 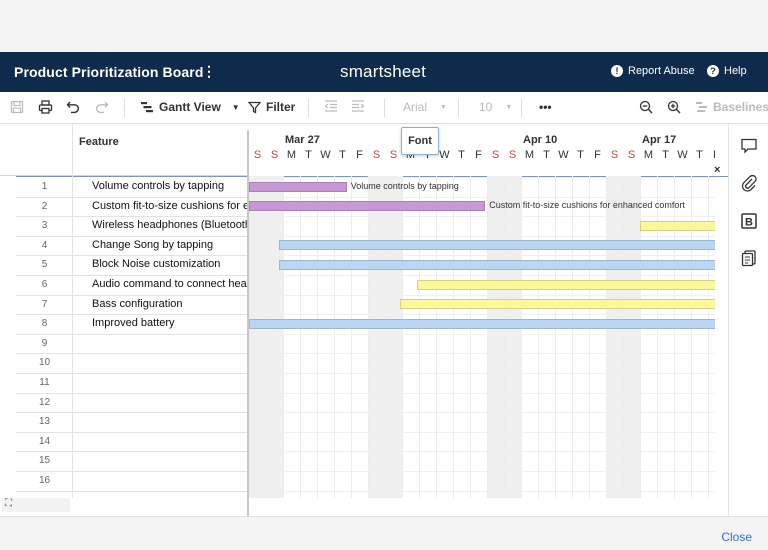 I want to click on row-number: 2, so click(x=44, y=206).